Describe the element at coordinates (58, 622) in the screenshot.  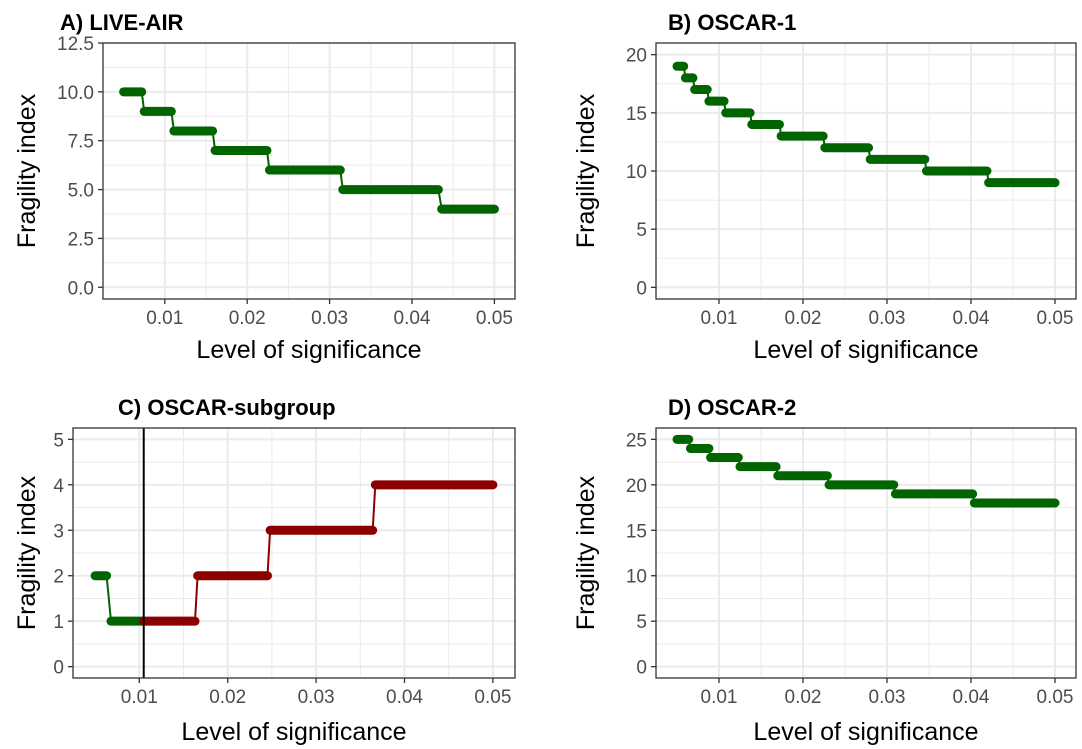
I see `y-tick-label: 1` at that location.